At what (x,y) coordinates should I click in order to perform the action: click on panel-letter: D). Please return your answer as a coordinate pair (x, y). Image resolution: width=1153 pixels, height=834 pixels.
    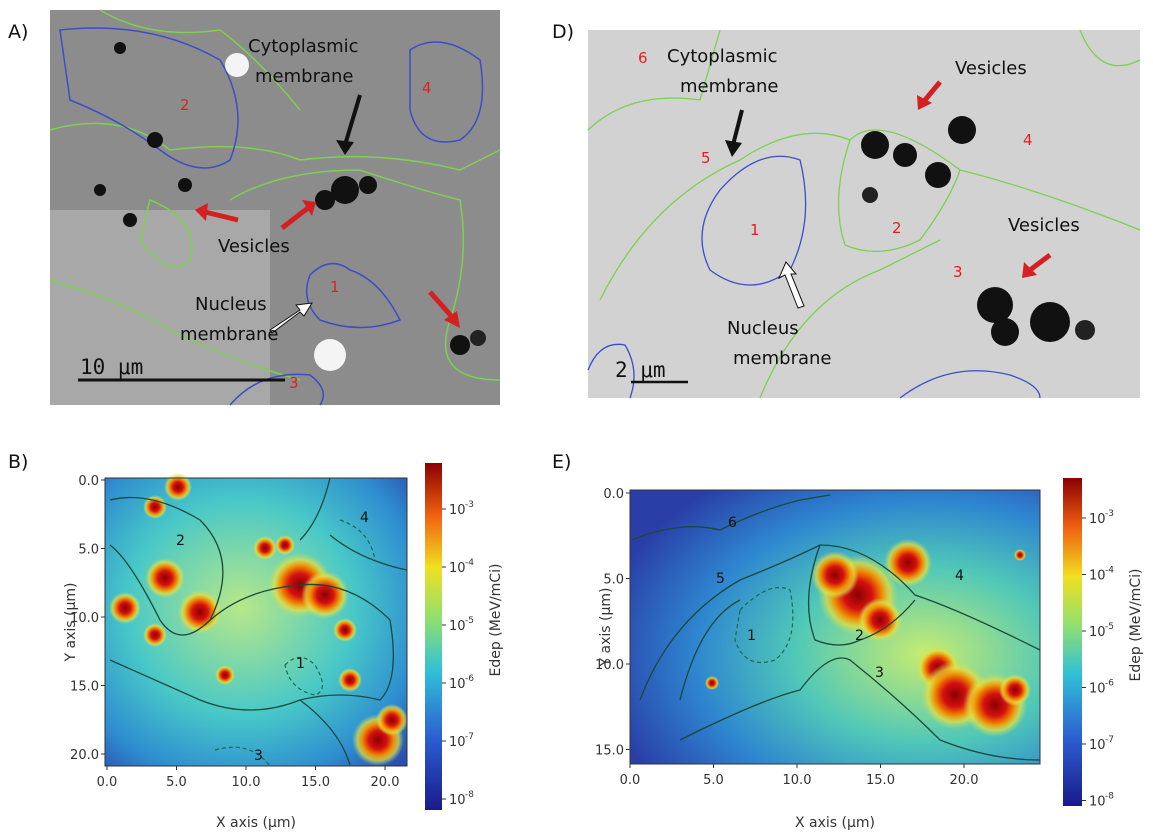
    Looking at the image, I should click on (563, 32).